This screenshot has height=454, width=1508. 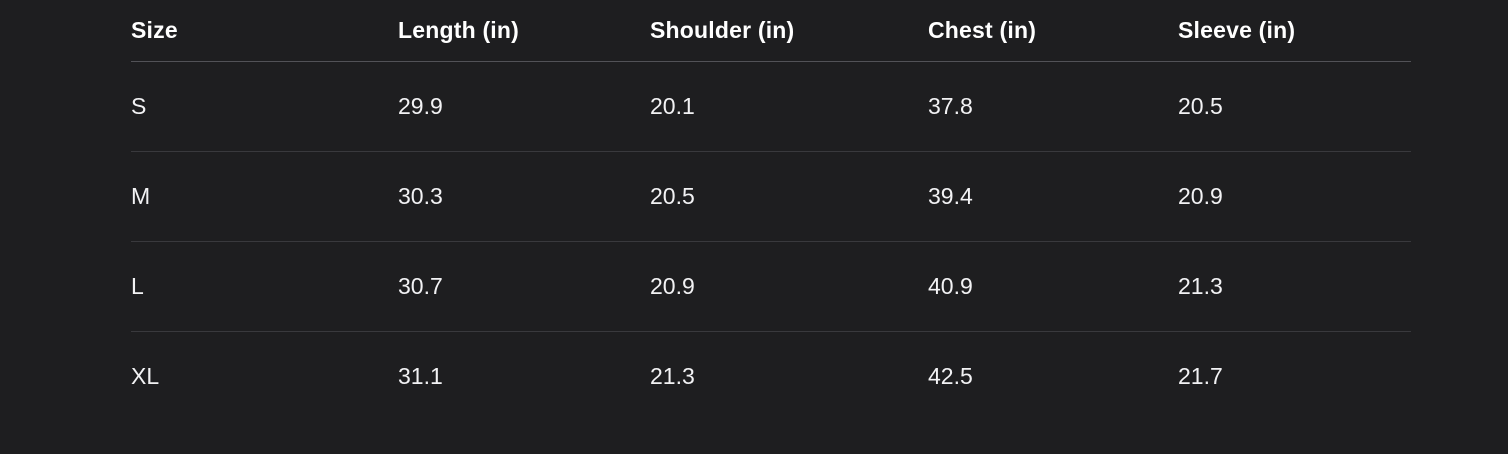 I want to click on cell-size: L, so click(x=264, y=286).